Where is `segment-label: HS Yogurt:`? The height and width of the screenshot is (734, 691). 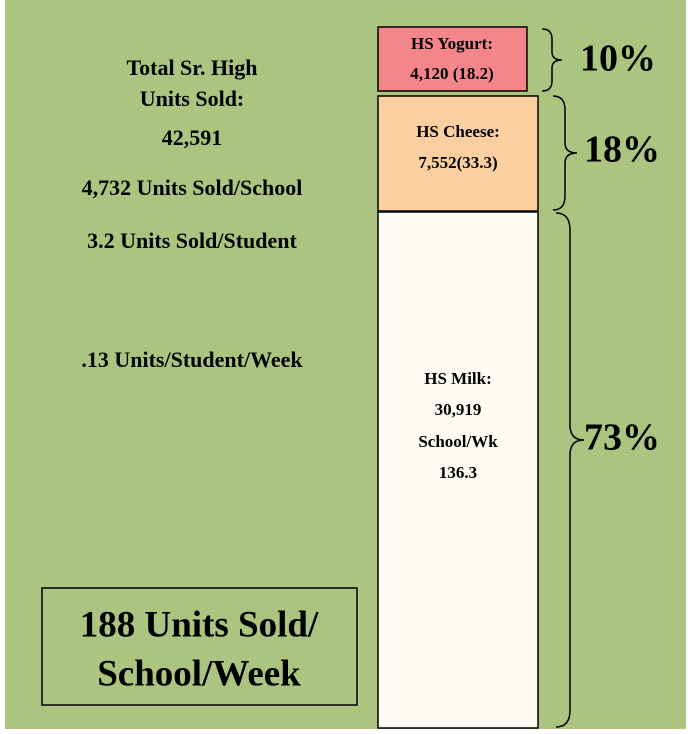 segment-label: HS Yogurt: is located at coordinates (452, 43).